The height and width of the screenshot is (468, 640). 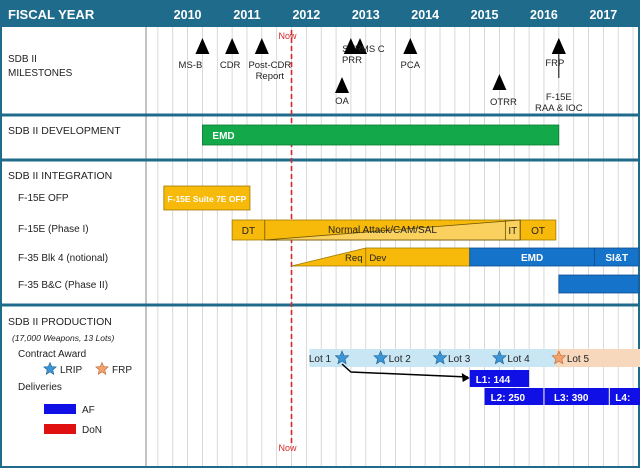 What do you see at coordinates (71, 370) in the screenshot?
I see `legend-lrip: LRIP` at bounding box center [71, 370].